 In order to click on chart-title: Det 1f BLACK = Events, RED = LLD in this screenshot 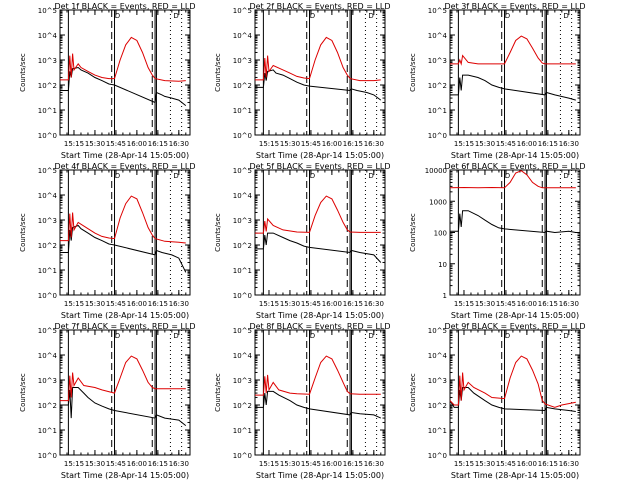, I will do `click(124, 6)`.